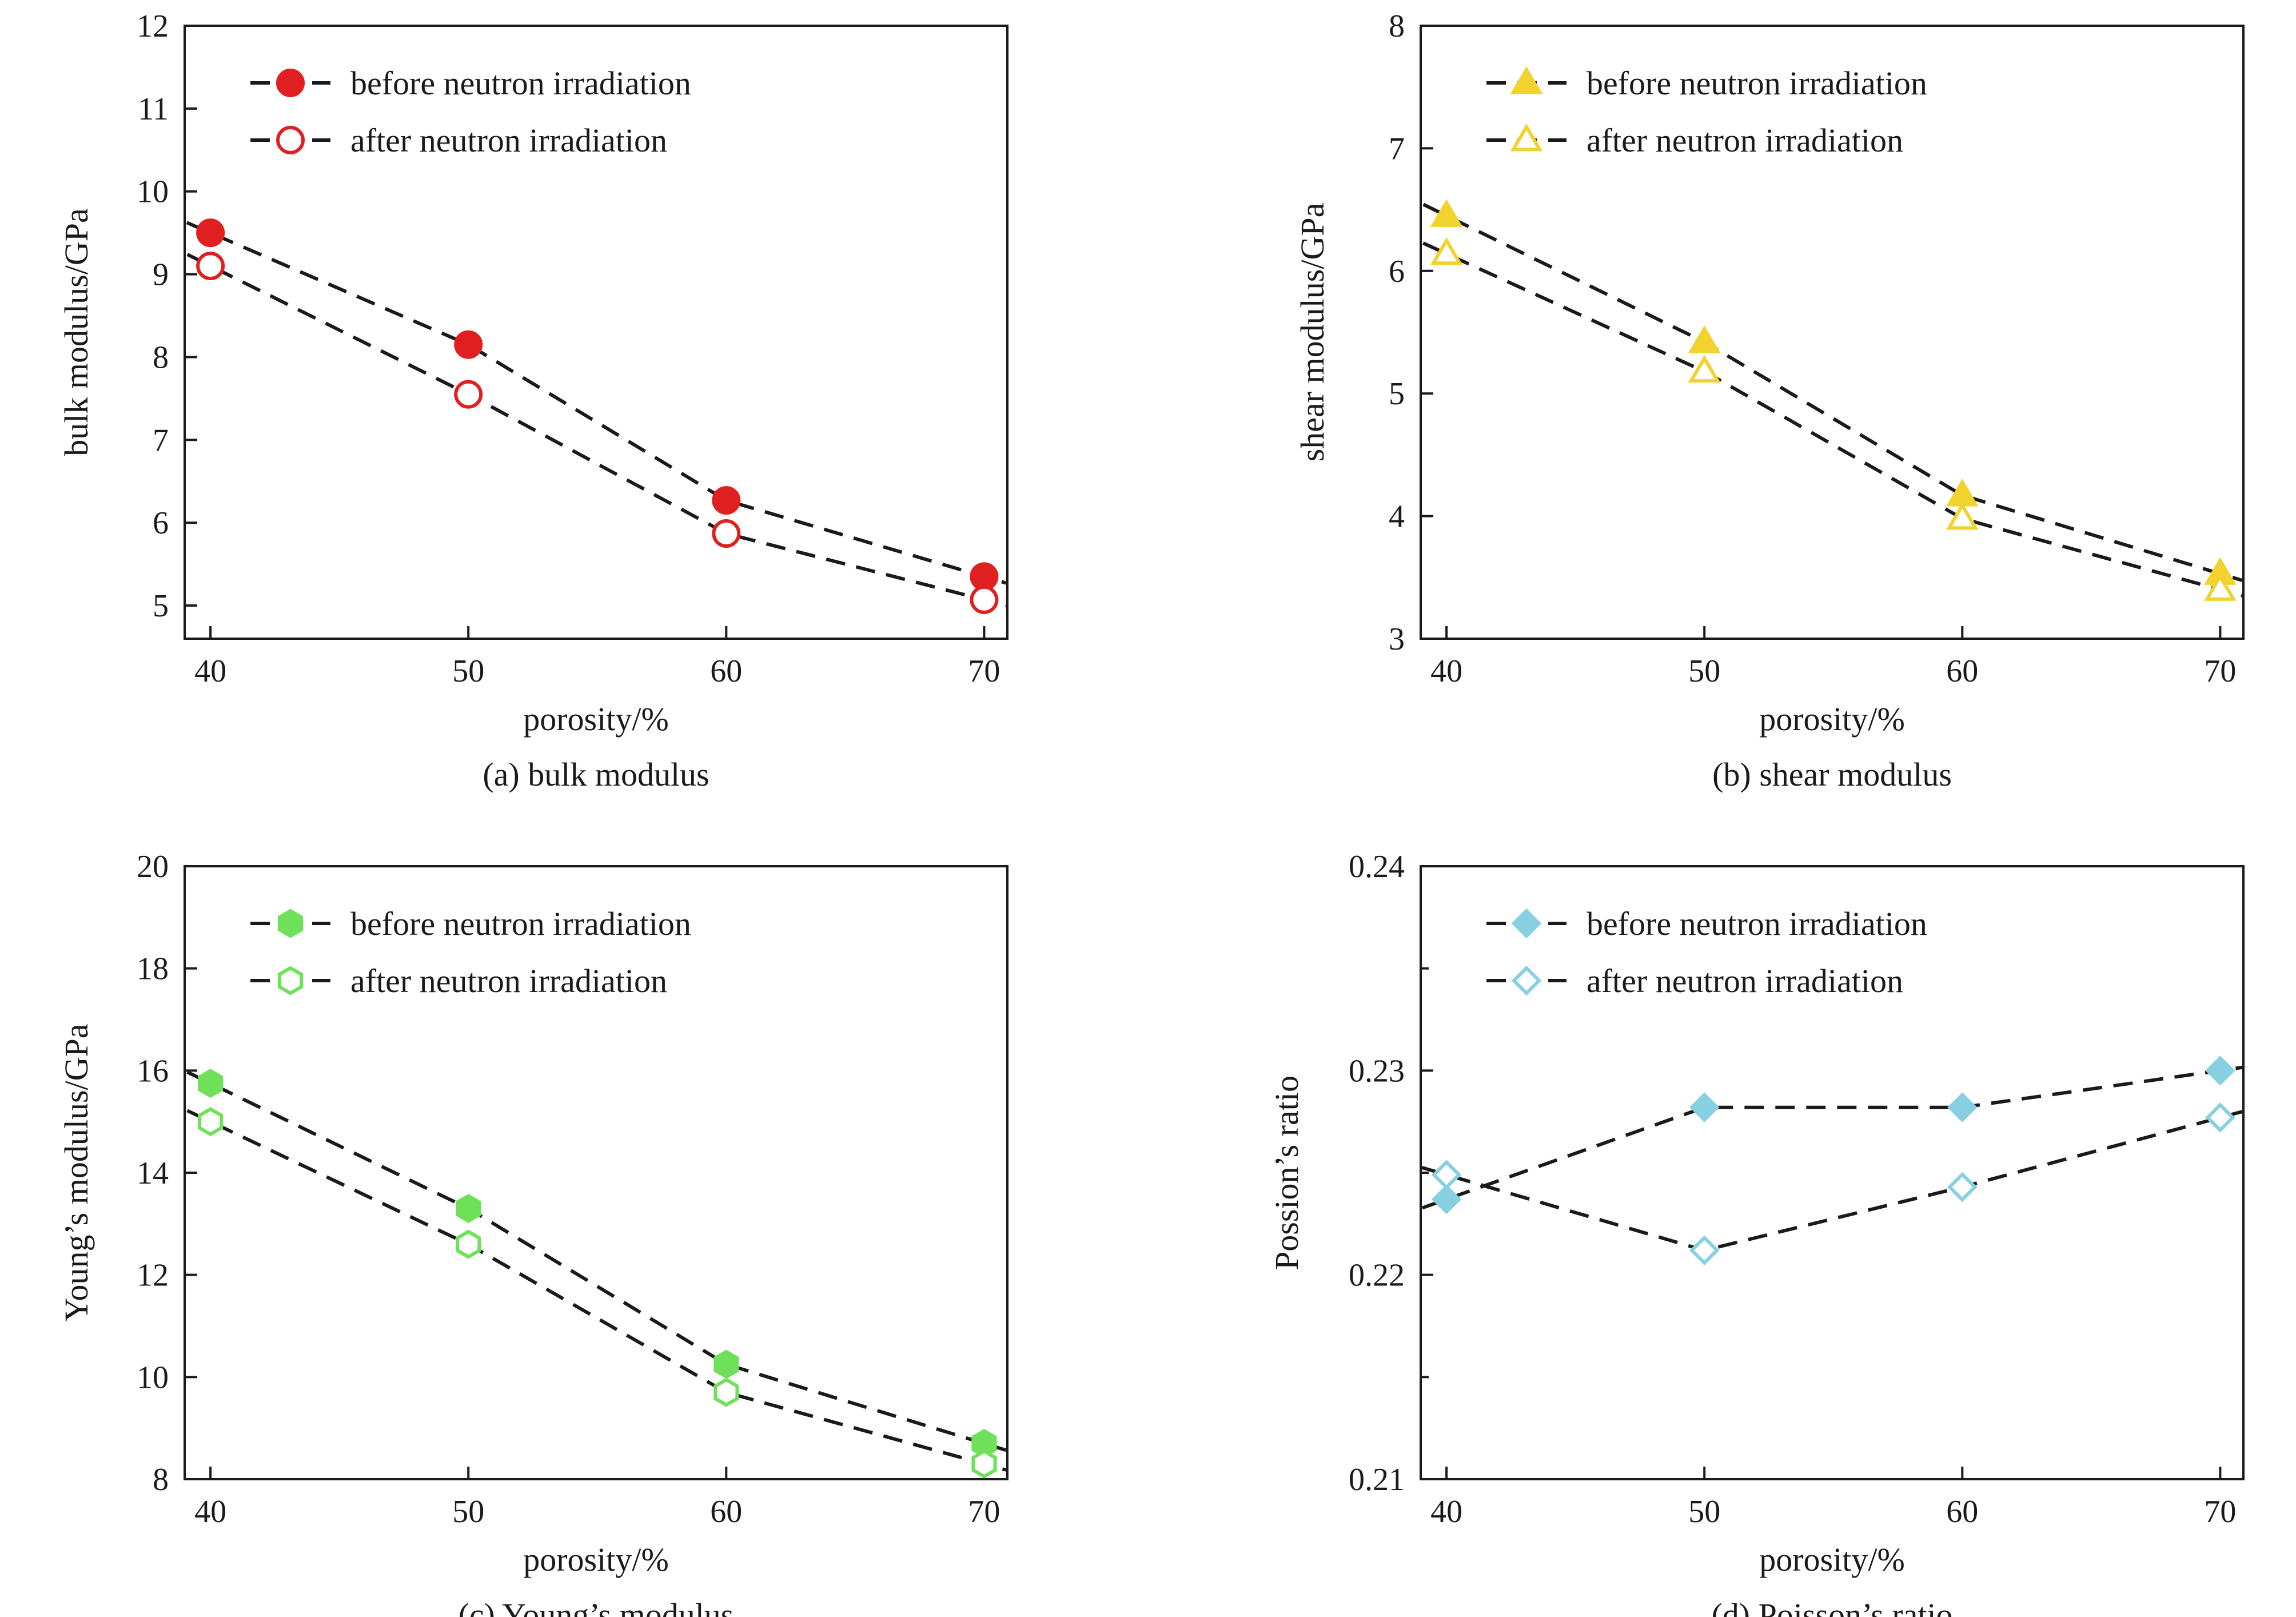 This screenshot has width=2296, height=1617. Describe the element at coordinates (161, 275) in the screenshot. I see `y-tick-label: 9` at that location.